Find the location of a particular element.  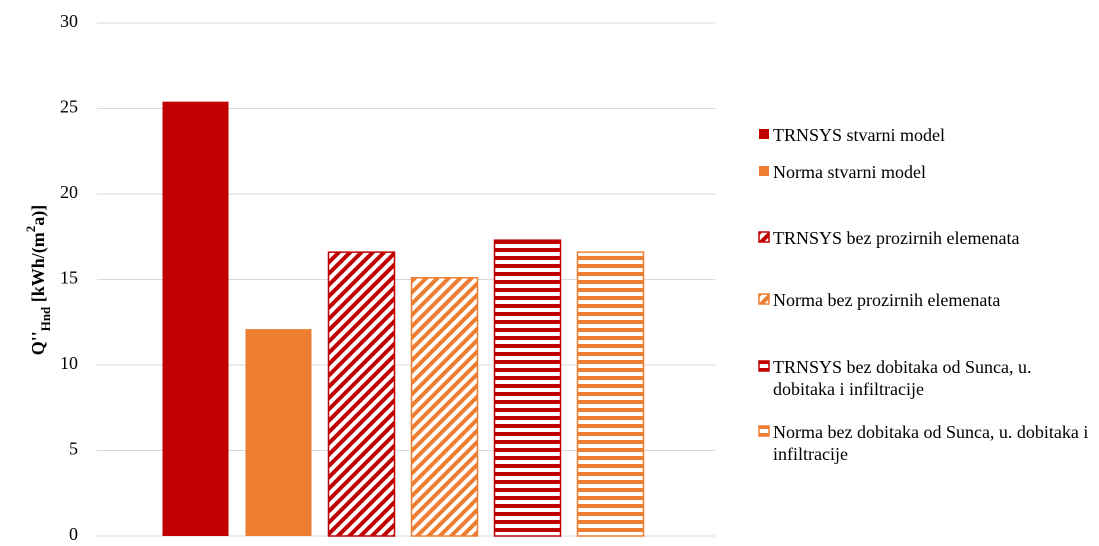

y-tick-label: 5 is located at coordinates (73, 449).